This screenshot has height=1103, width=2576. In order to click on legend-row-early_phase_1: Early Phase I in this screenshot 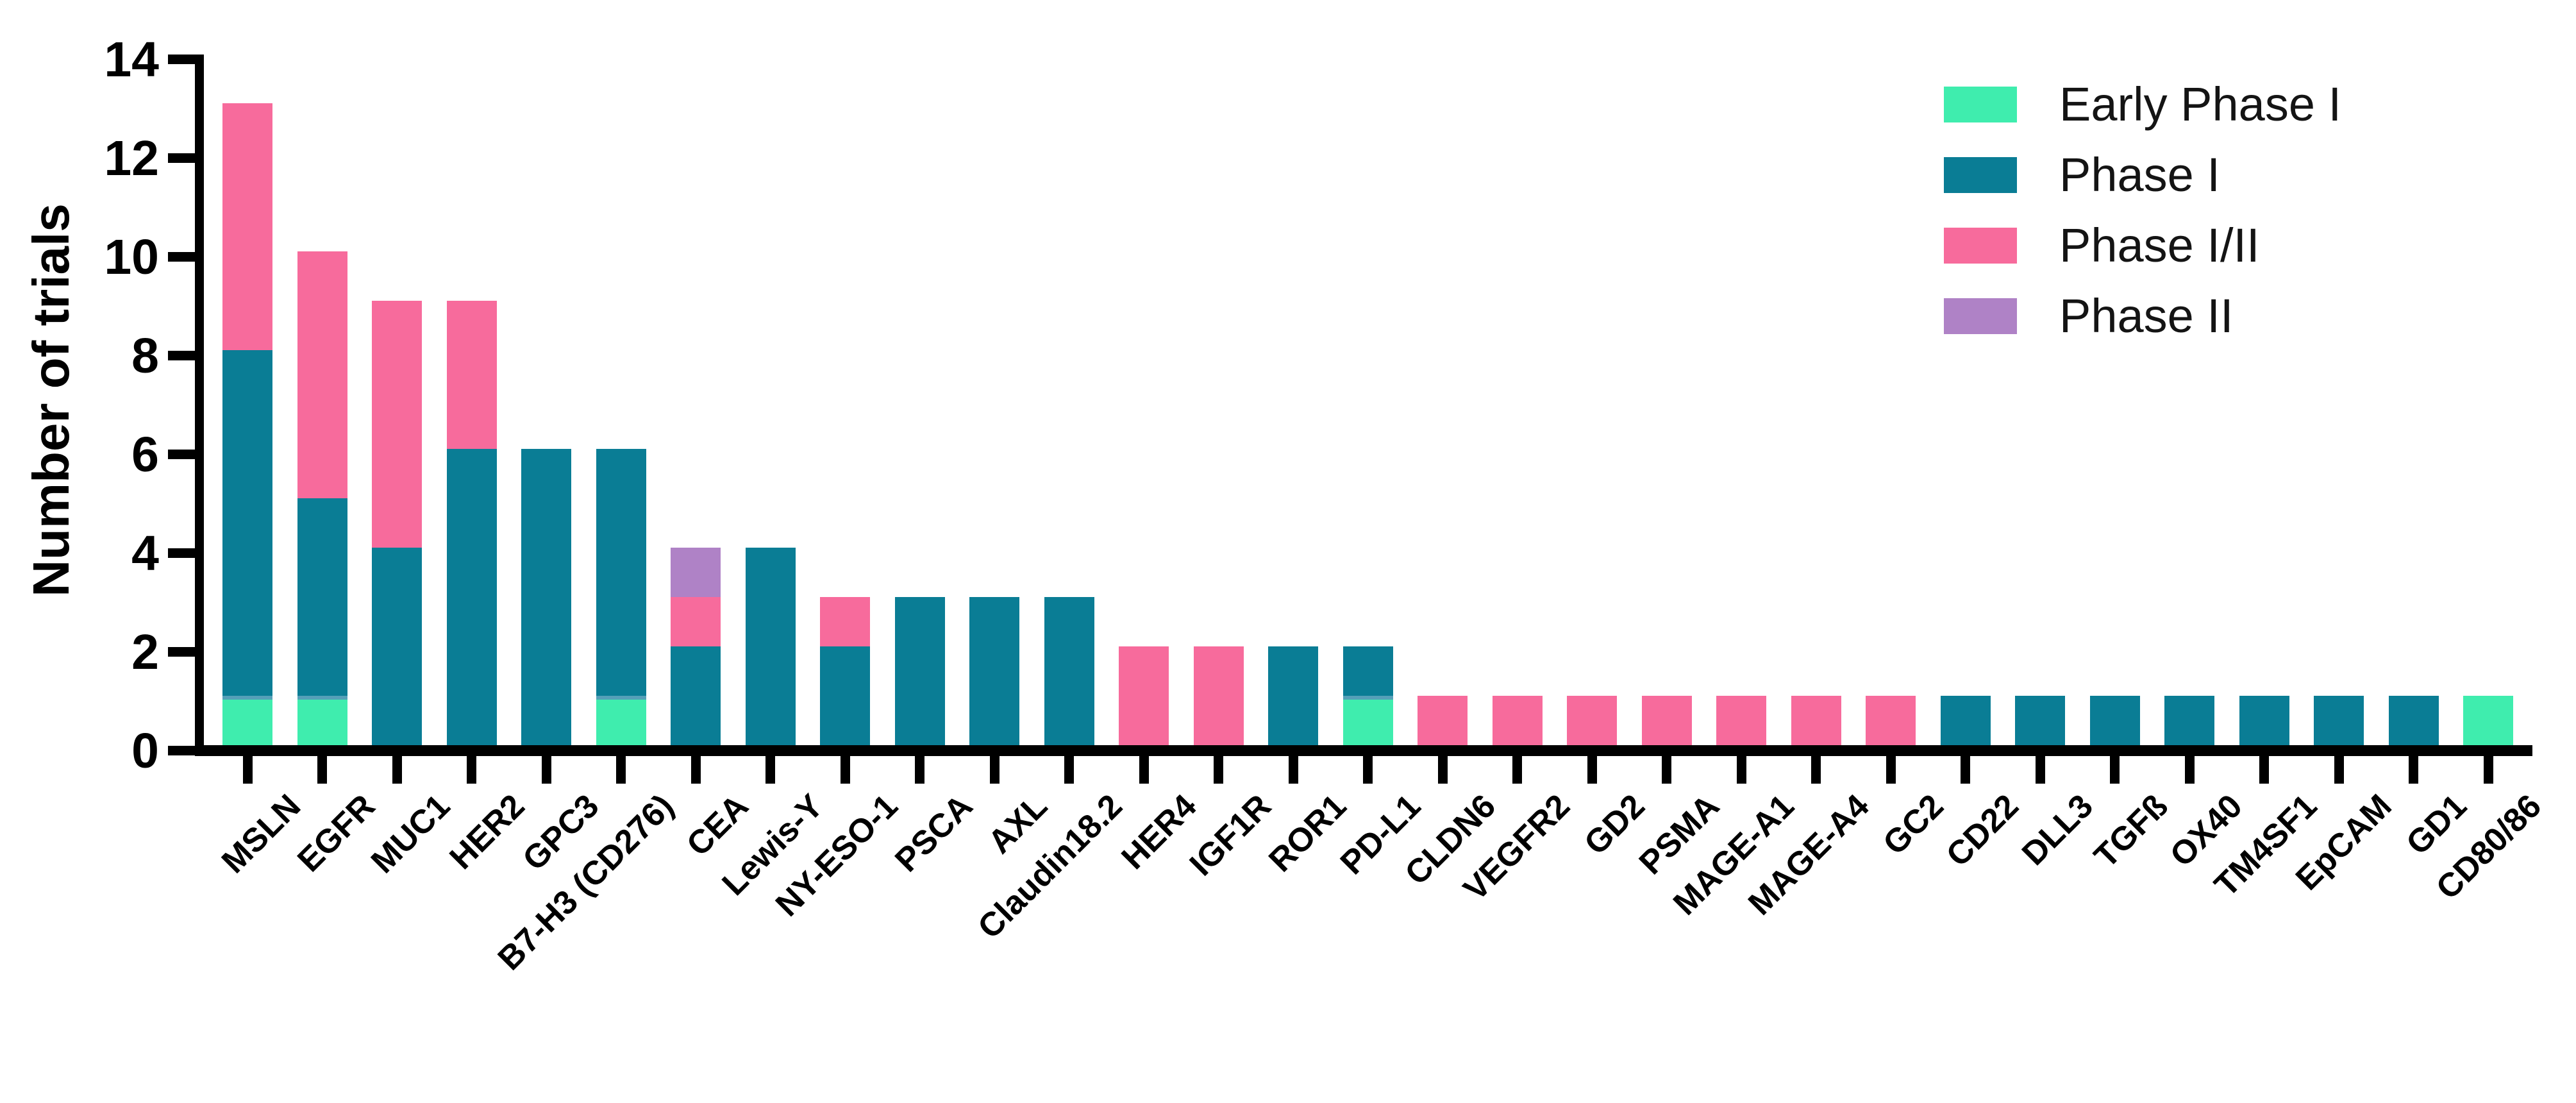, I will do `click(2142, 105)`.